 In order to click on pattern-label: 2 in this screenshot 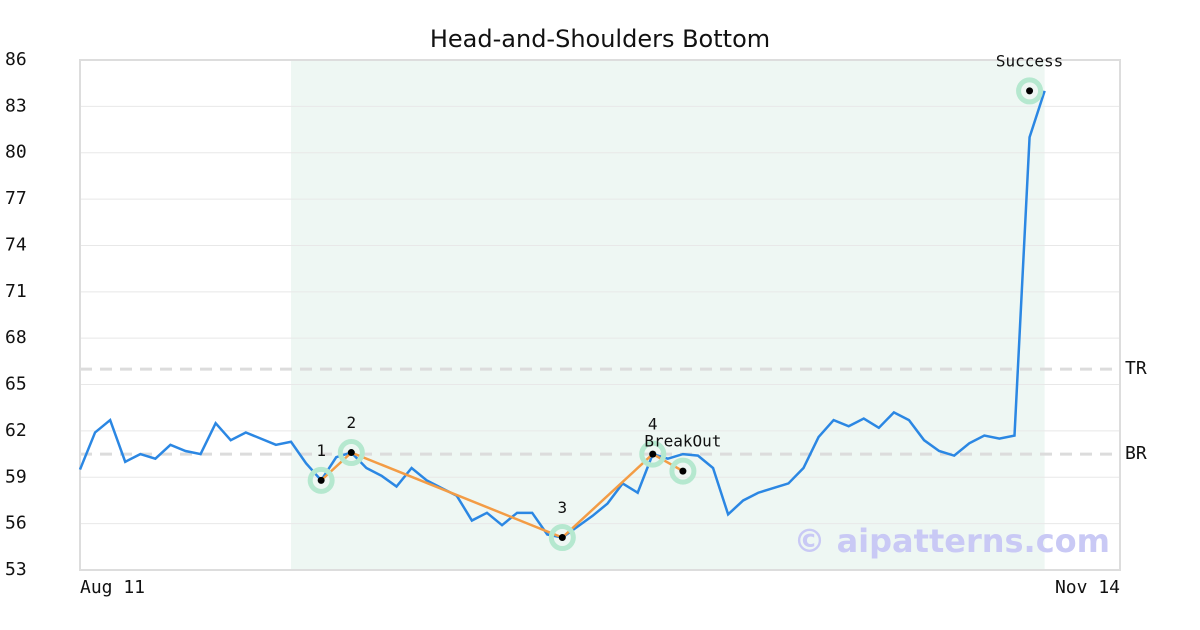, I will do `click(351, 422)`.